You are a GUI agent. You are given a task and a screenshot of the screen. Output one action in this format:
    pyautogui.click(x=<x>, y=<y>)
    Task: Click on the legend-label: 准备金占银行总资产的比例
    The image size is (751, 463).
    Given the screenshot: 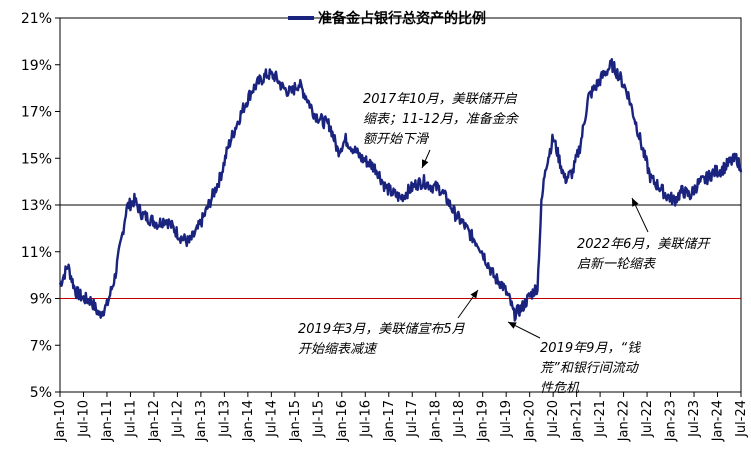 What is the action you would take?
    pyautogui.click(x=402, y=18)
    